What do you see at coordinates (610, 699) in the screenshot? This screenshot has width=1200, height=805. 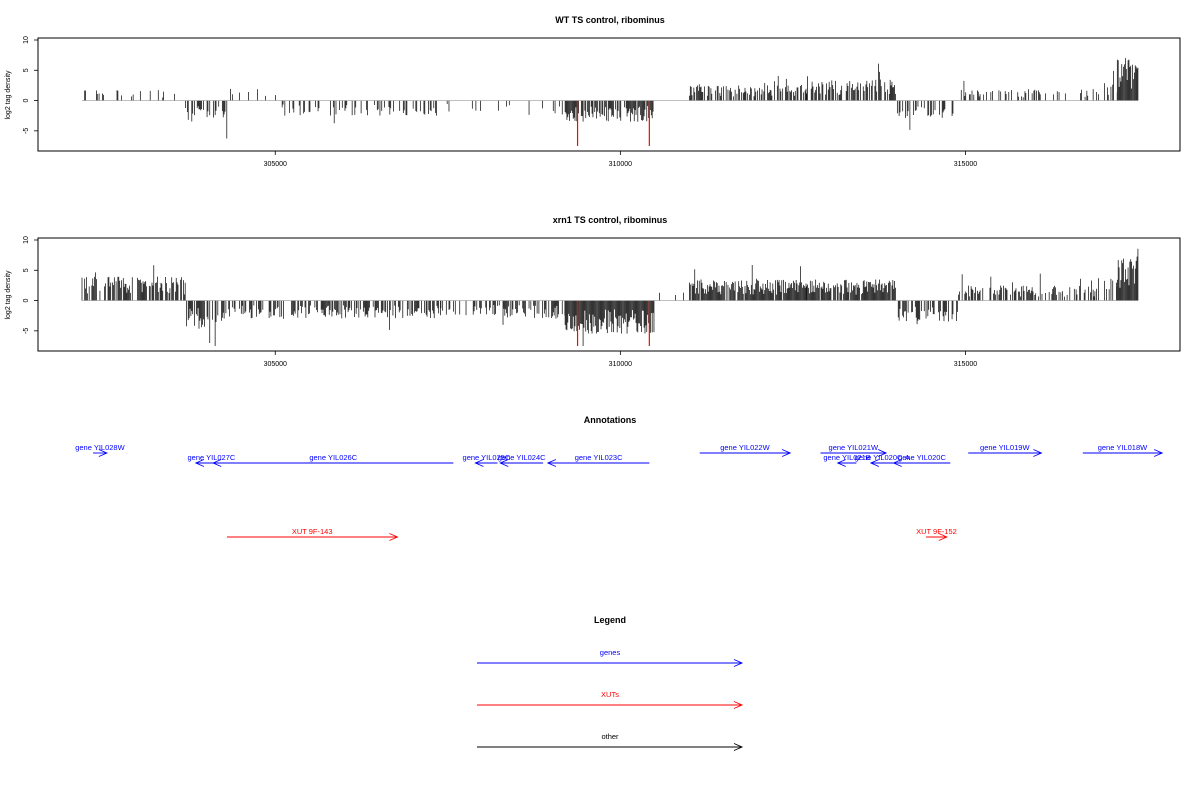 I see `legend-items: genes XUTs other` at bounding box center [610, 699].